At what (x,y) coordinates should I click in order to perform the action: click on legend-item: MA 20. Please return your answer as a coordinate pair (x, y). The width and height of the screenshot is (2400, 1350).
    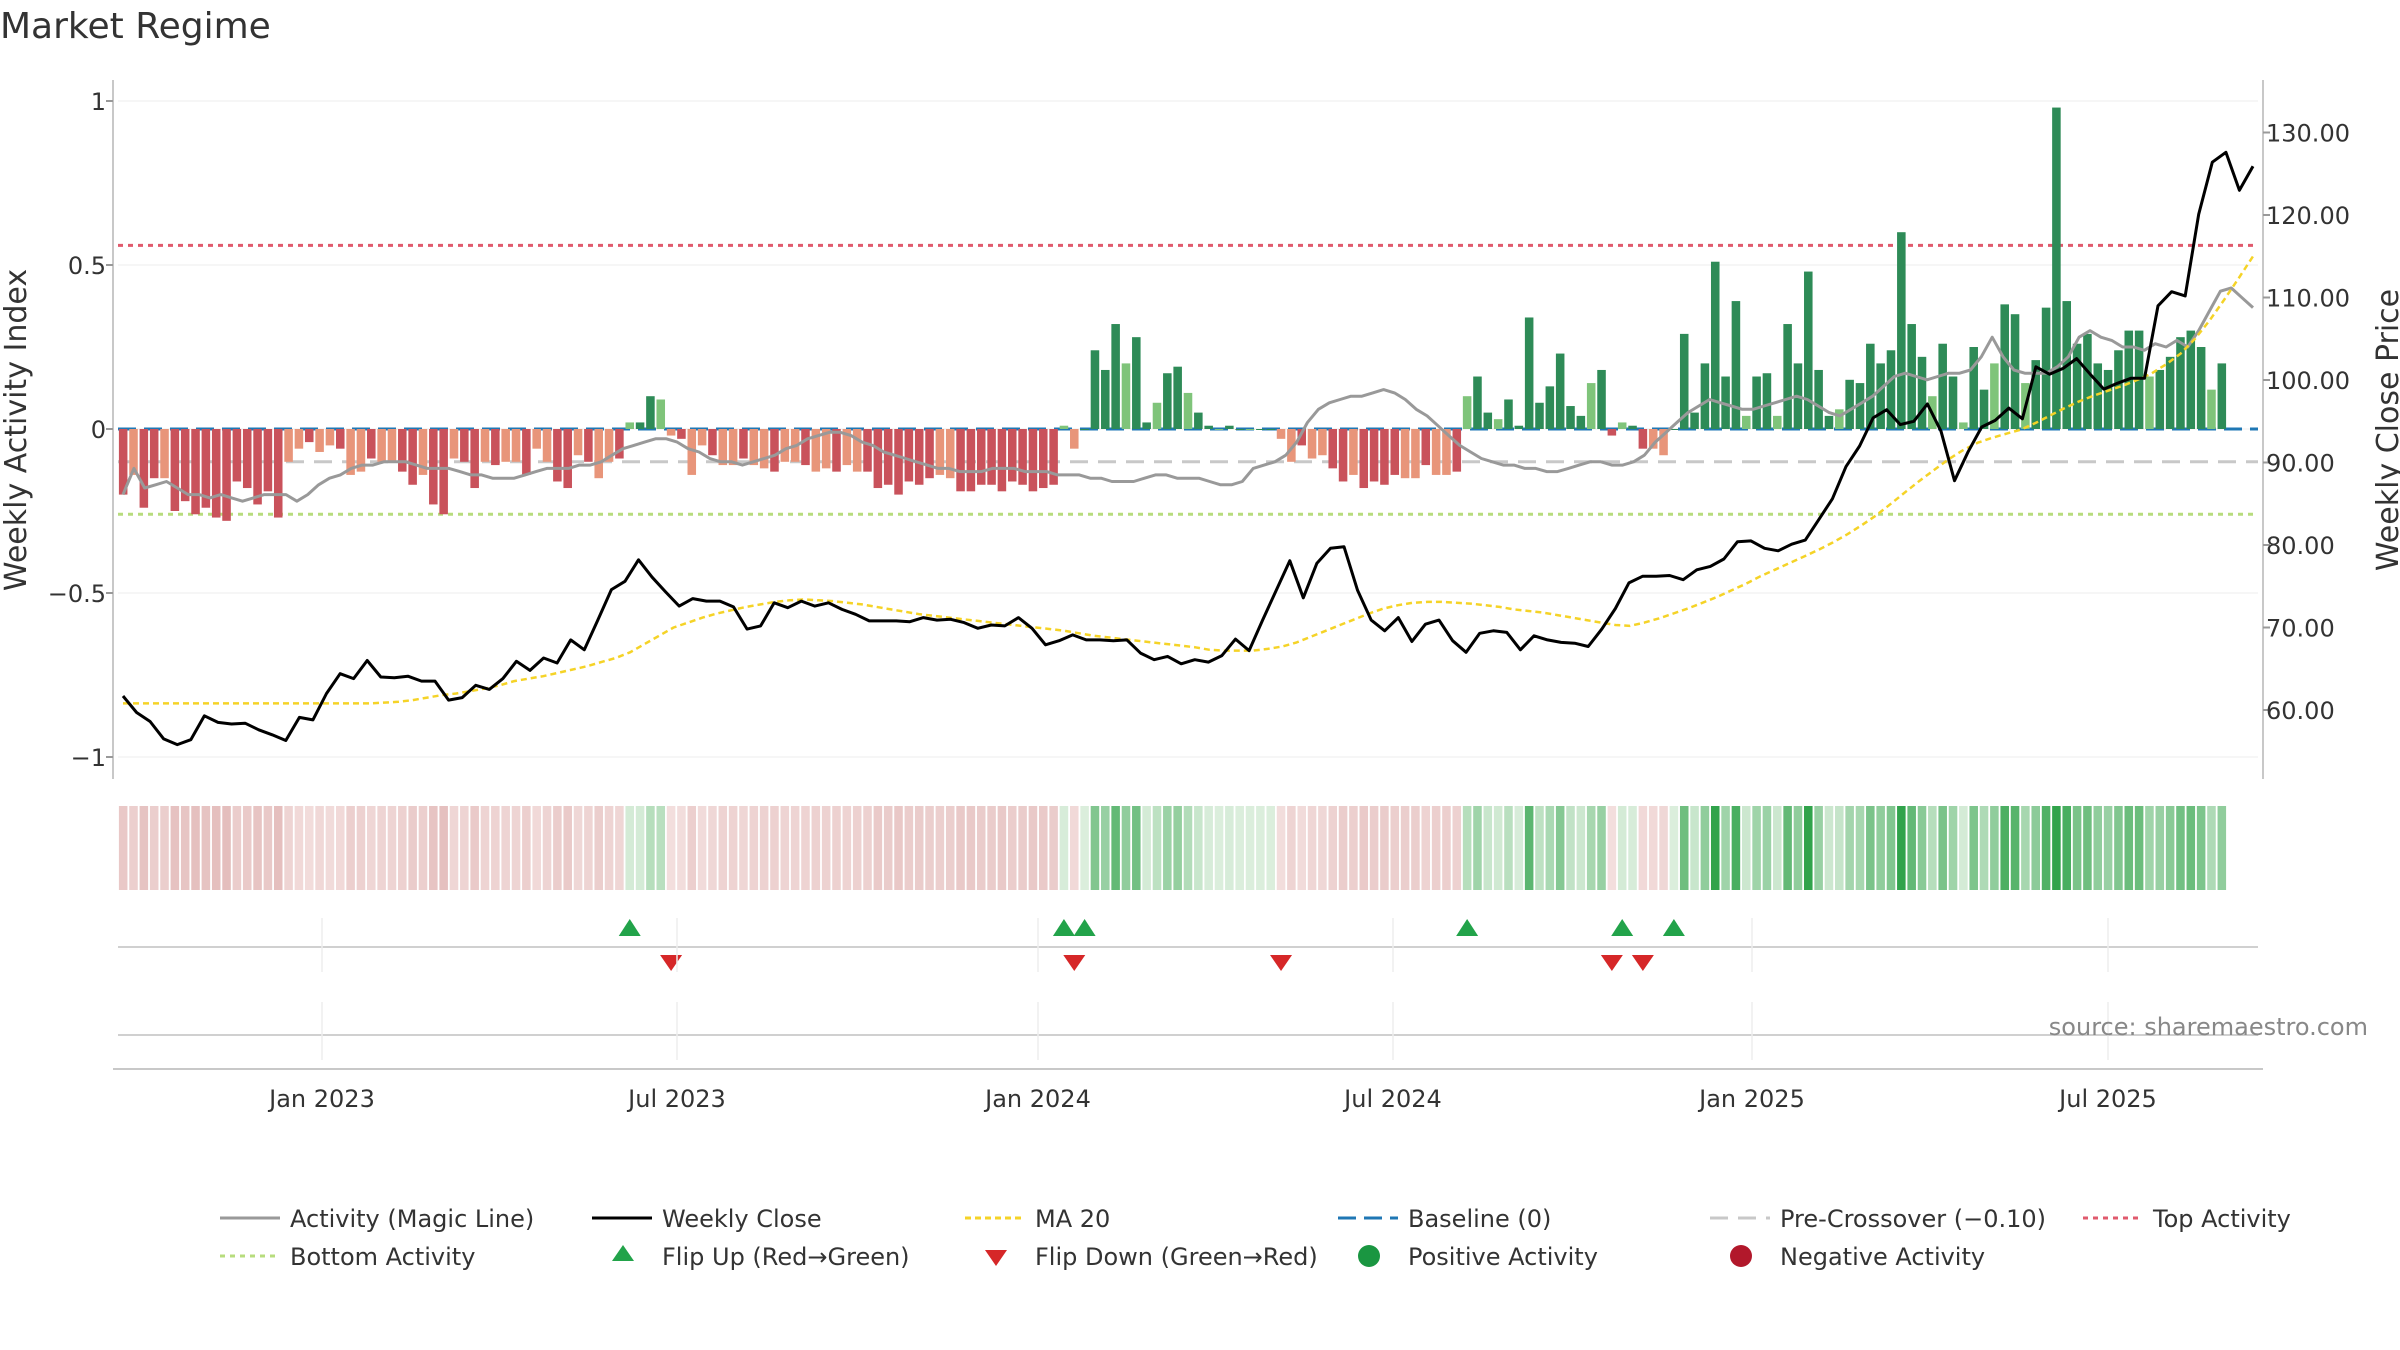
    Looking at the image, I should click on (1037, 1219).